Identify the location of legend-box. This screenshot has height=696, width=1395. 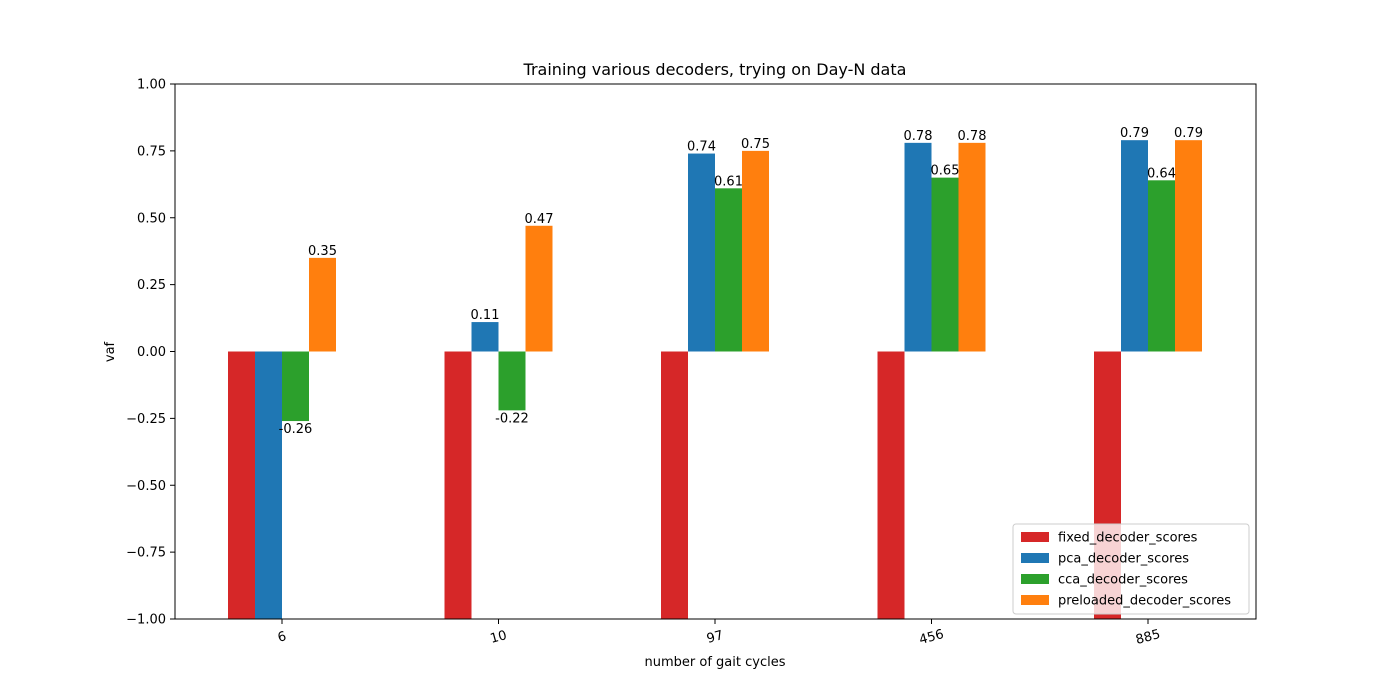
(1131, 569).